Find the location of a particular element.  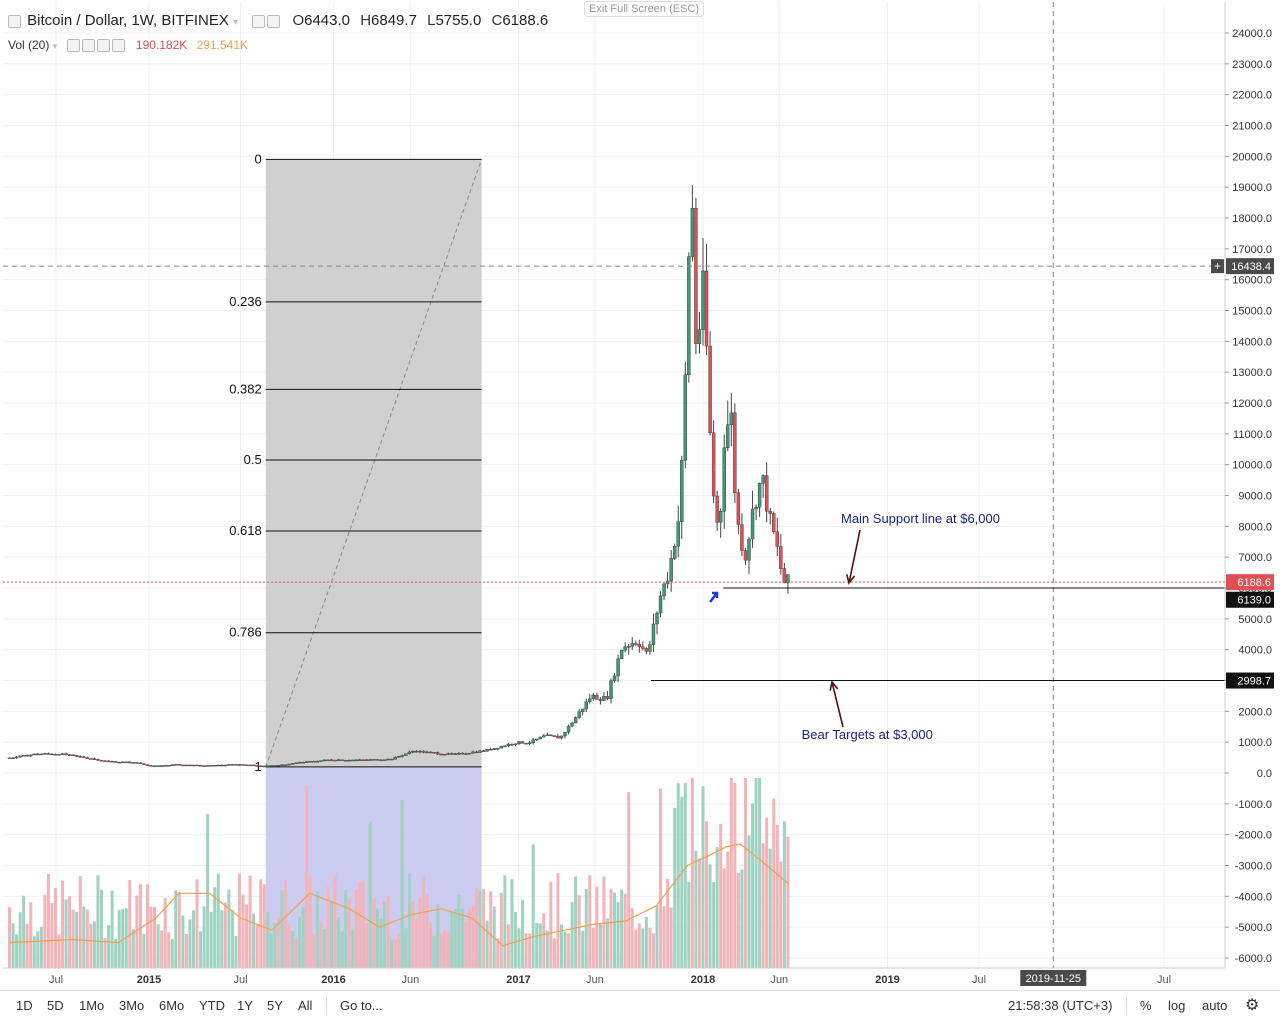

compare-icon is located at coordinates (274, 21).